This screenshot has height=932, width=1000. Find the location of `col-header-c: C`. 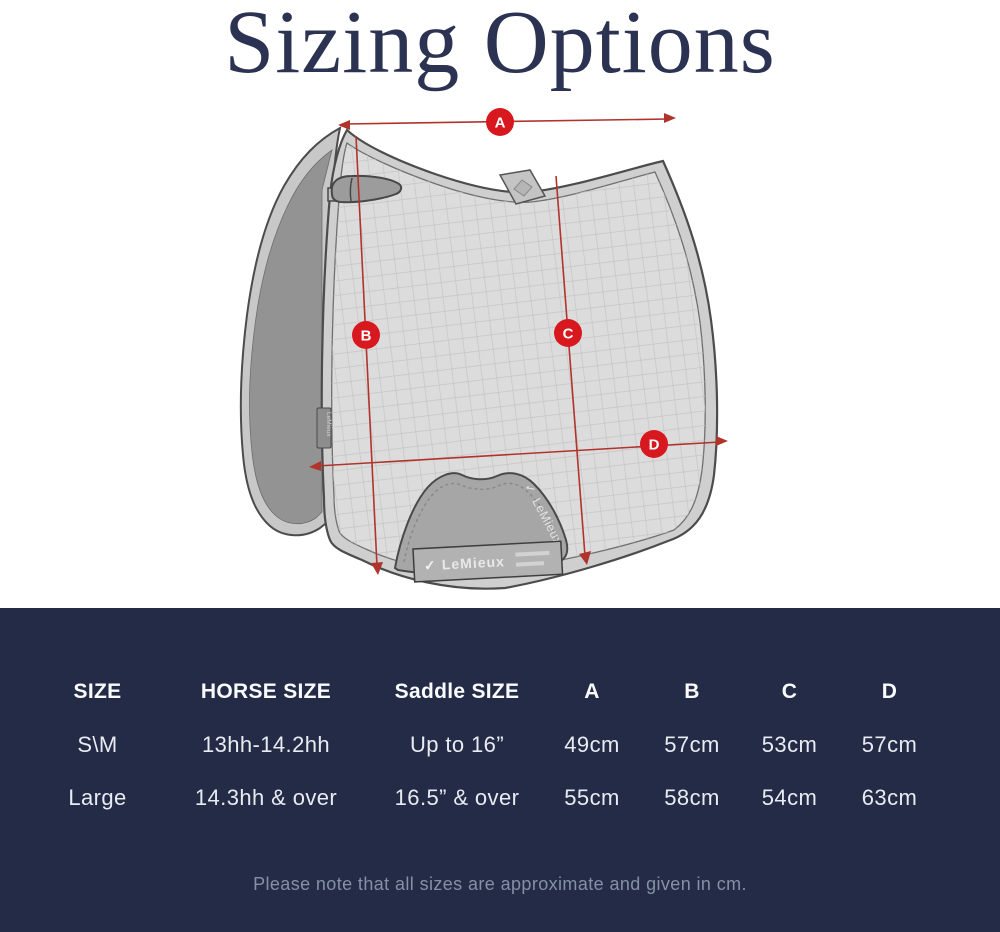

col-header-c: C is located at coordinates (789, 691).